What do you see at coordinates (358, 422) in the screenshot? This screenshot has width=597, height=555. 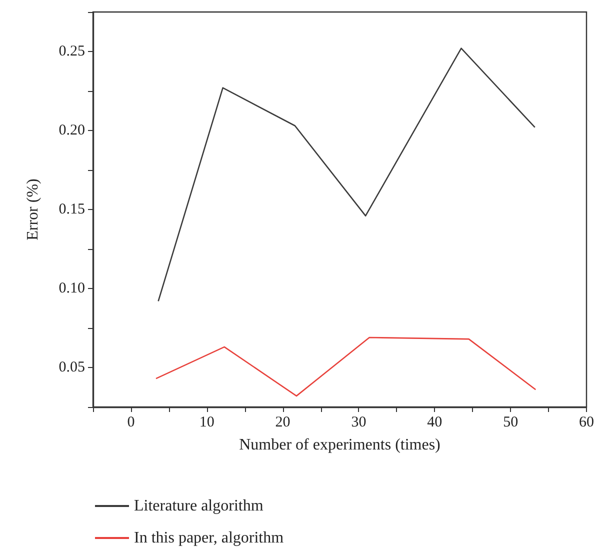 I see `x-tick-label: 30` at bounding box center [358, 422].